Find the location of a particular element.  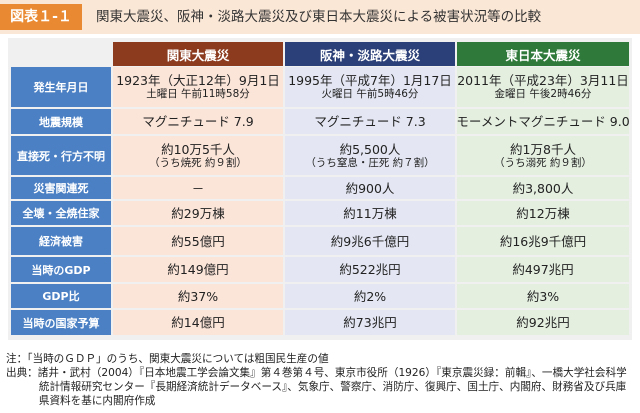

column-header: 東日本大震災 is located at coordinates (543, 54).